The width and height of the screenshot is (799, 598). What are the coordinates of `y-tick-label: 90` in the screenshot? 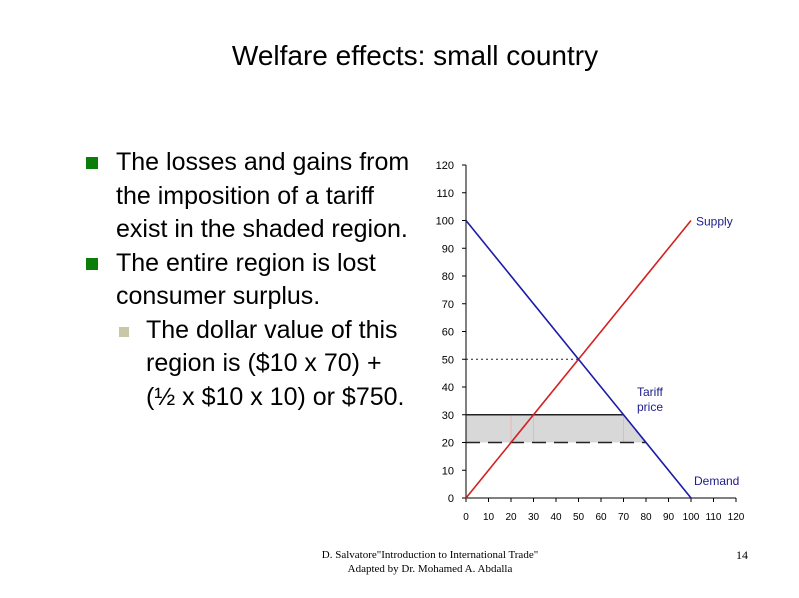 It's located at (448, 249).